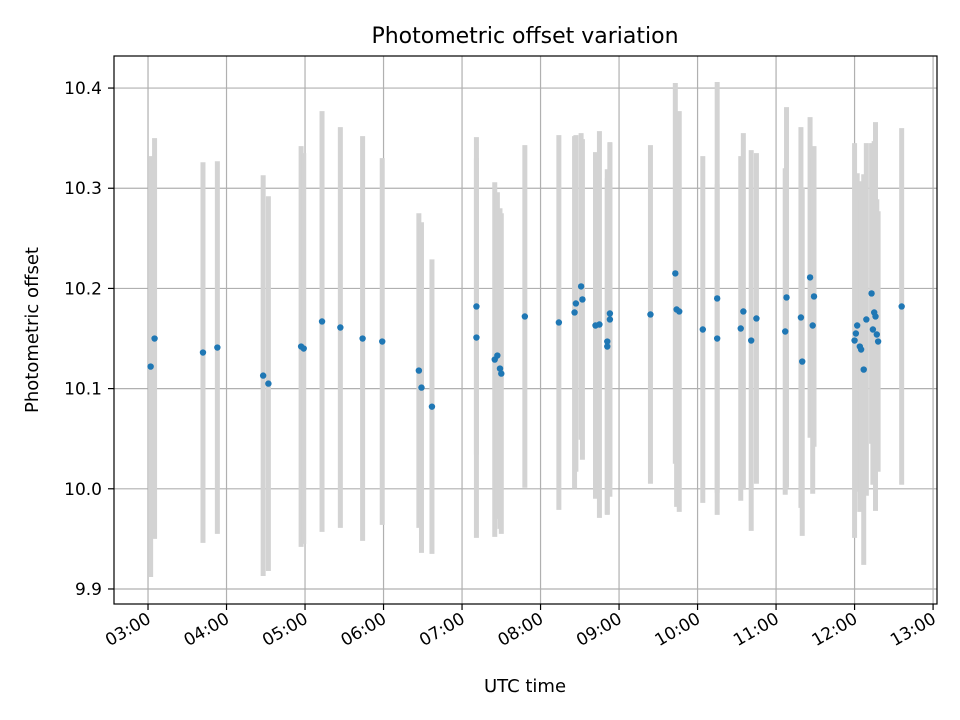 This screenshot has height=720, width=960. What do you see at coordinates (83, 89) in the screenshot?
I see `y-tick-label: 10.4` at bounding box center [83, 89].